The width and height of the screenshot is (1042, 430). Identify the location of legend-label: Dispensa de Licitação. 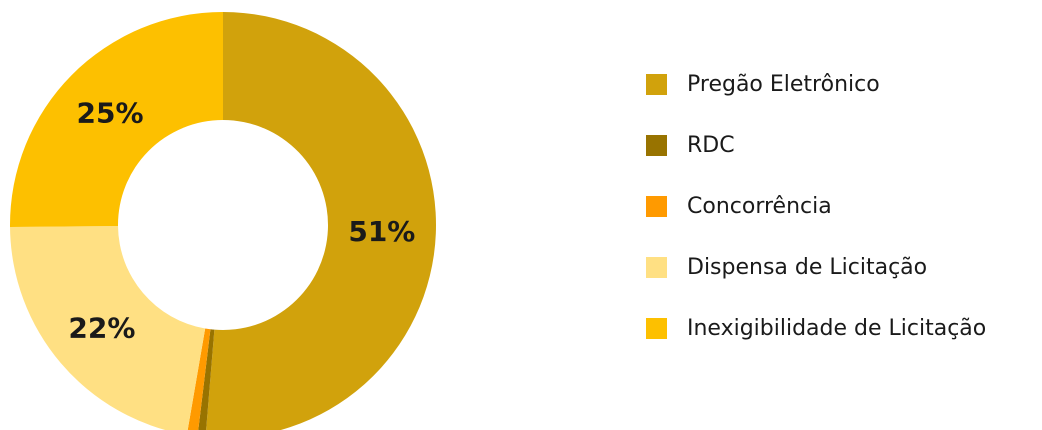
(807, 267).